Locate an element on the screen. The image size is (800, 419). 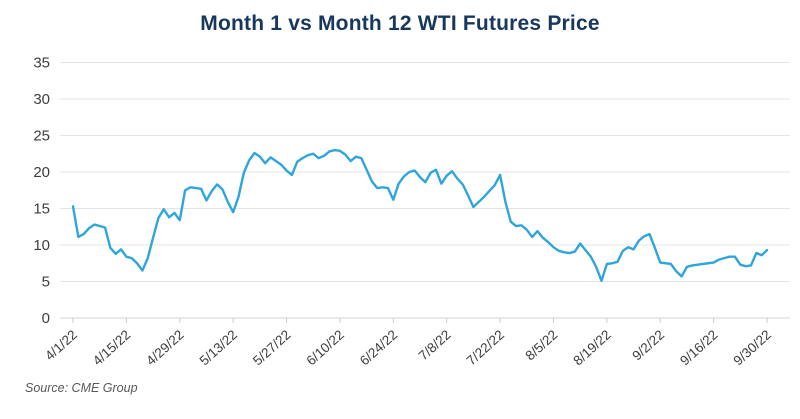
x-tick-label: 5/27/22 is located at coordinates (272, 347).